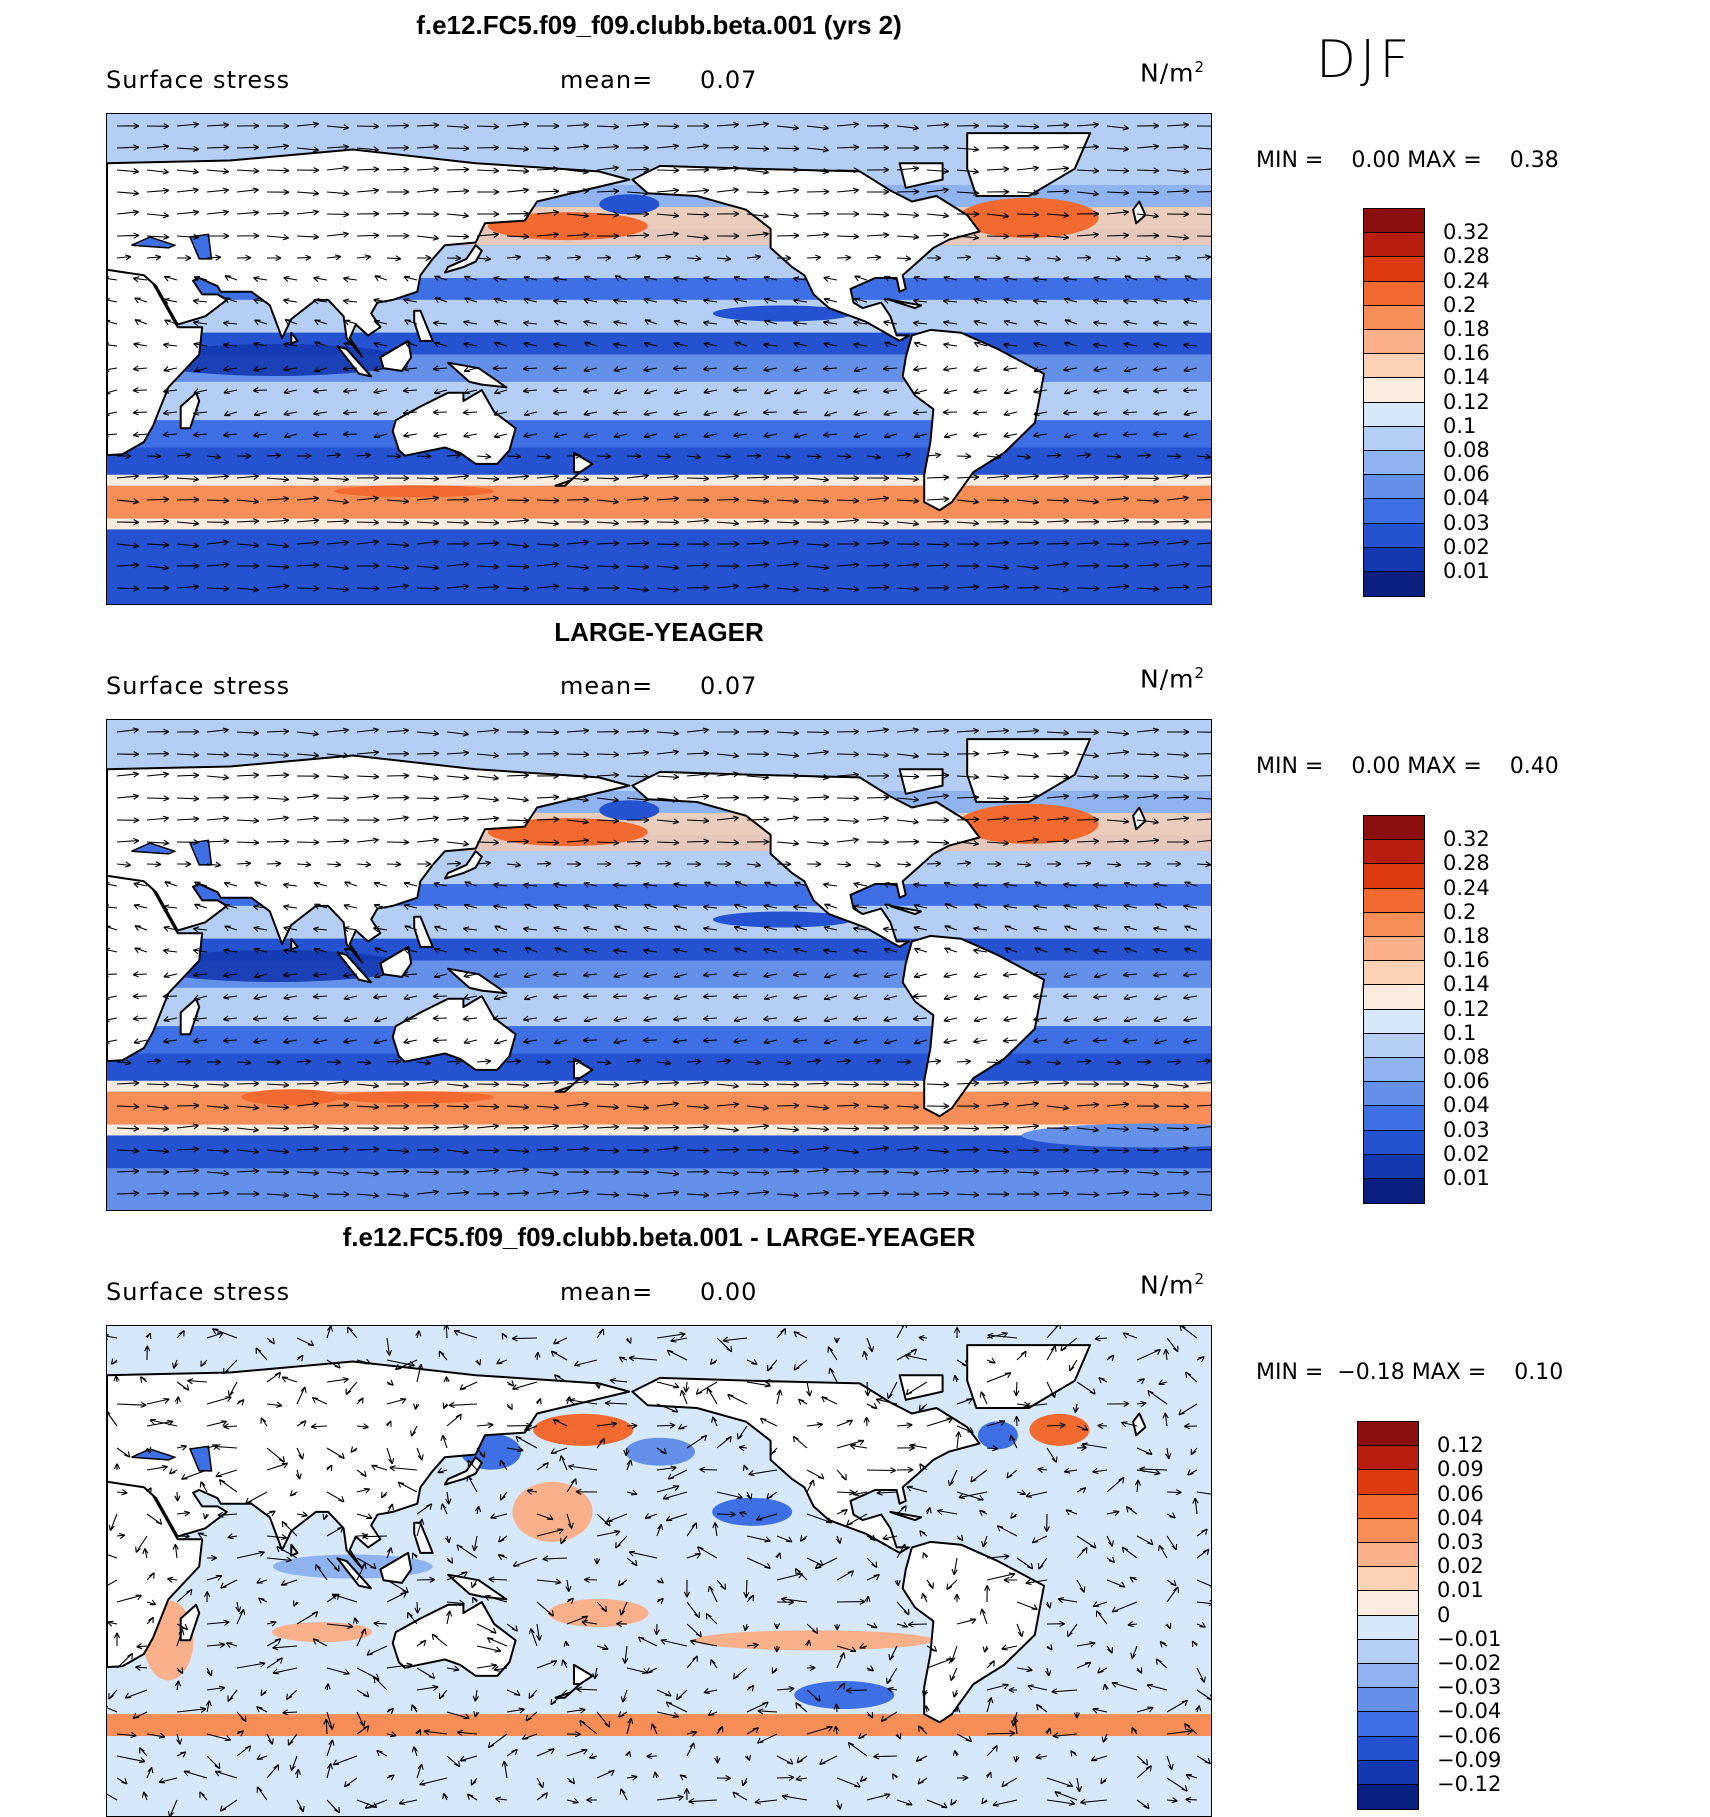  What do you see at coordinates (568, 1085) in the screenshot?
I see `landmass-nz2` at bounding box center [568, 1085].